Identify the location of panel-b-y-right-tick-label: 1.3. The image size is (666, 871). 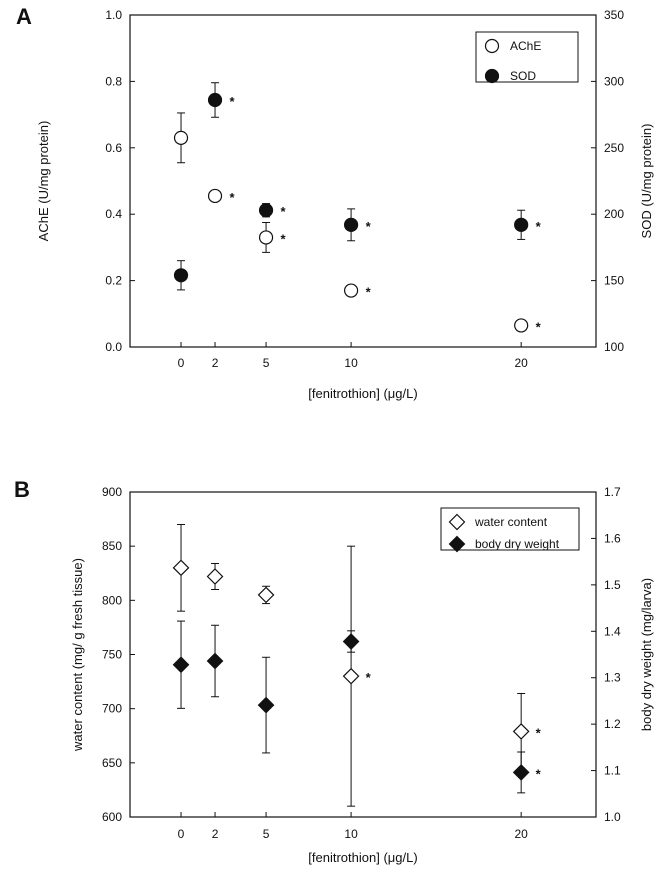
(612, 678).